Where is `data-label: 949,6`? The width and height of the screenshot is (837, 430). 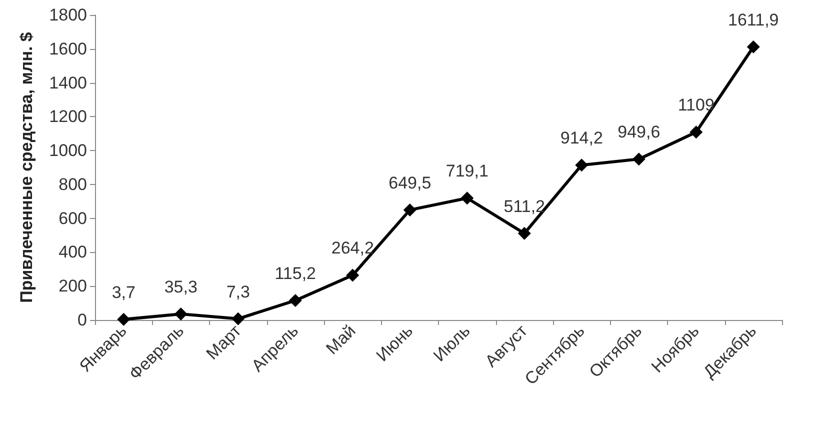 data-label: 949,6 is located at coordinates (639, 132).